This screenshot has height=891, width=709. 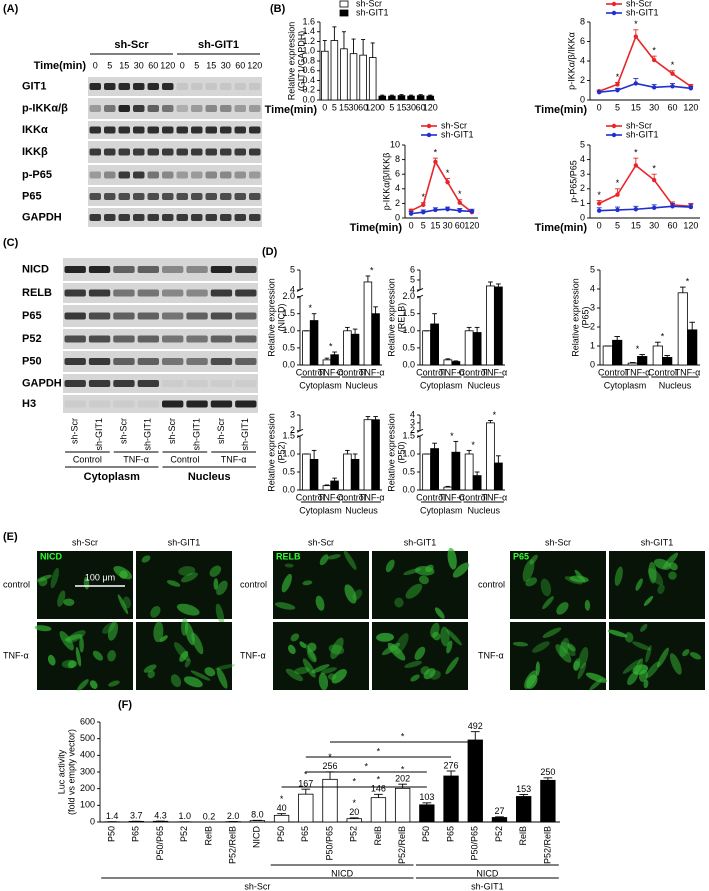 I want to click on y-tick-label: 4, so click(x=397, y=188).